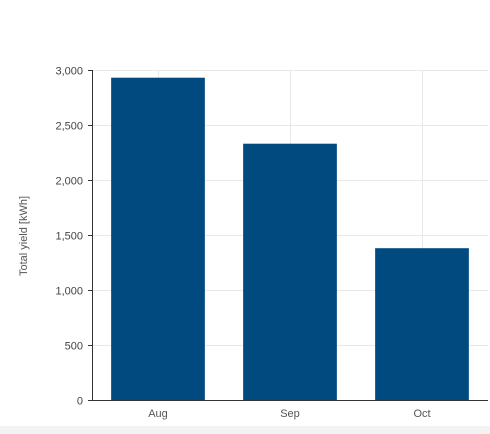  I want to click on y-tick-label: 3,000, so click(69, 72).